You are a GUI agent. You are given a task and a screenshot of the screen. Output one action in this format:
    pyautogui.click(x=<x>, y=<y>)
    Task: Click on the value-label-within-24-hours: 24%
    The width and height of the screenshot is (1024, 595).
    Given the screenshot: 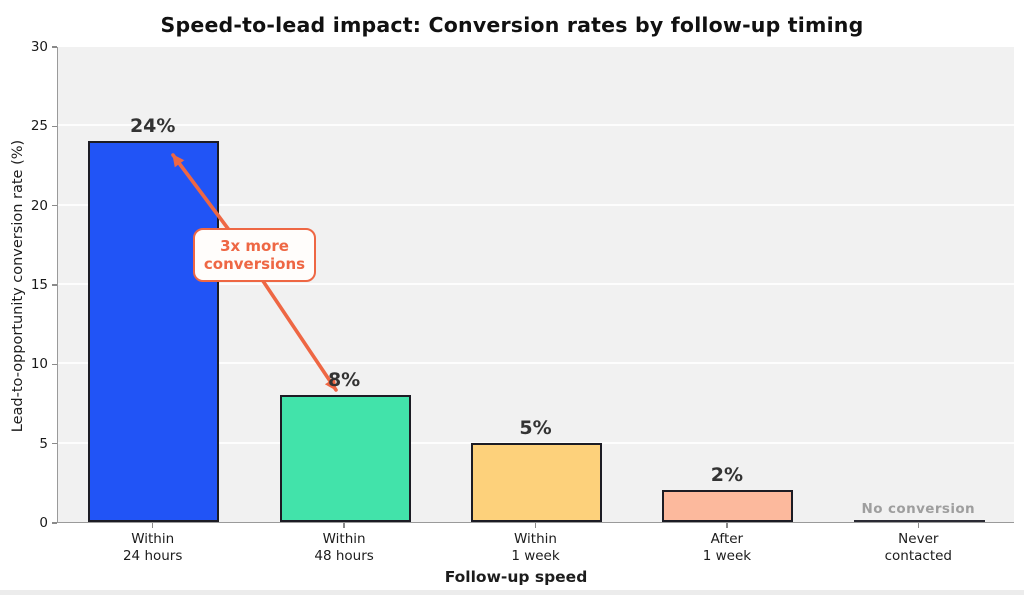 What is the action you would take?
    pyautogui.click(x=152, y=126)
    